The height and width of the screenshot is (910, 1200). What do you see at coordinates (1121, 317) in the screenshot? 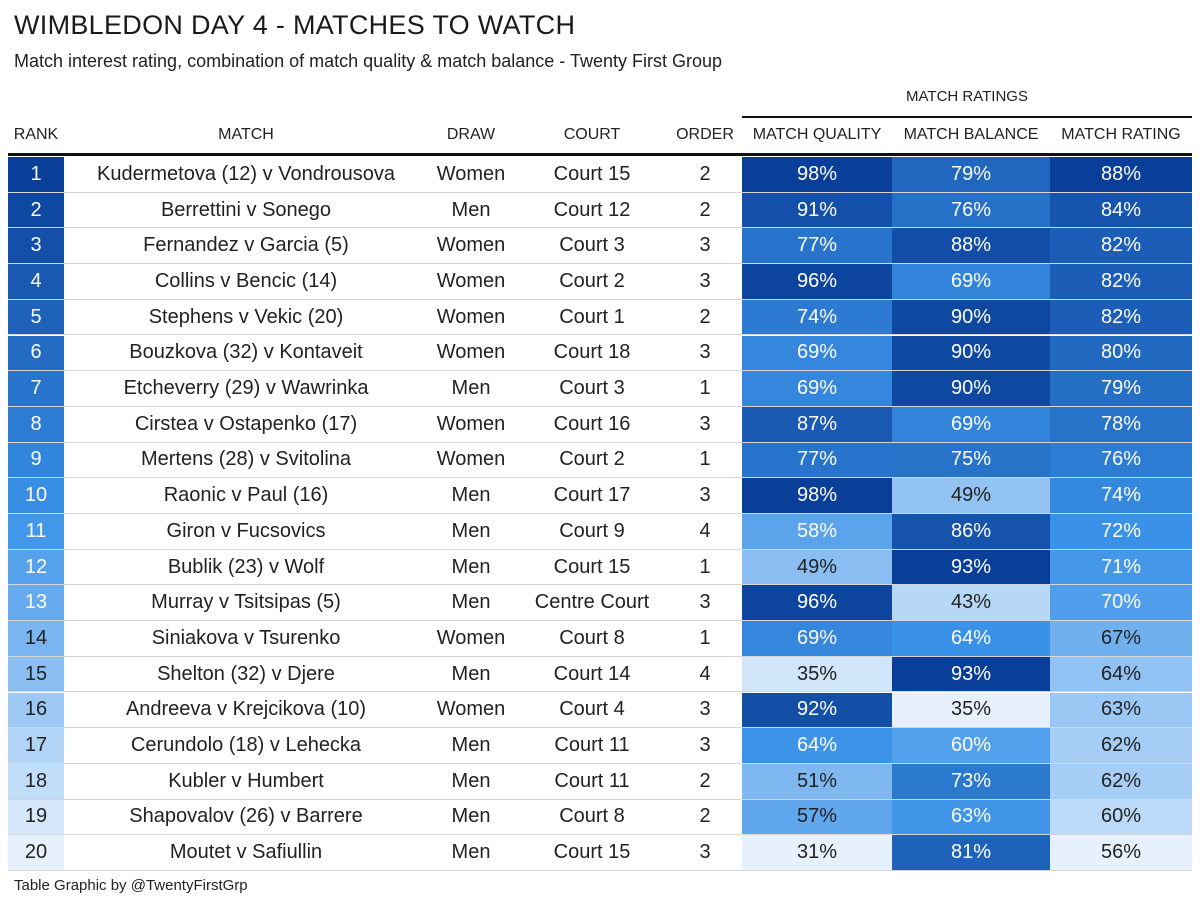
I see `match-rating-cell: 82%` at bounding box center [1121, 317].